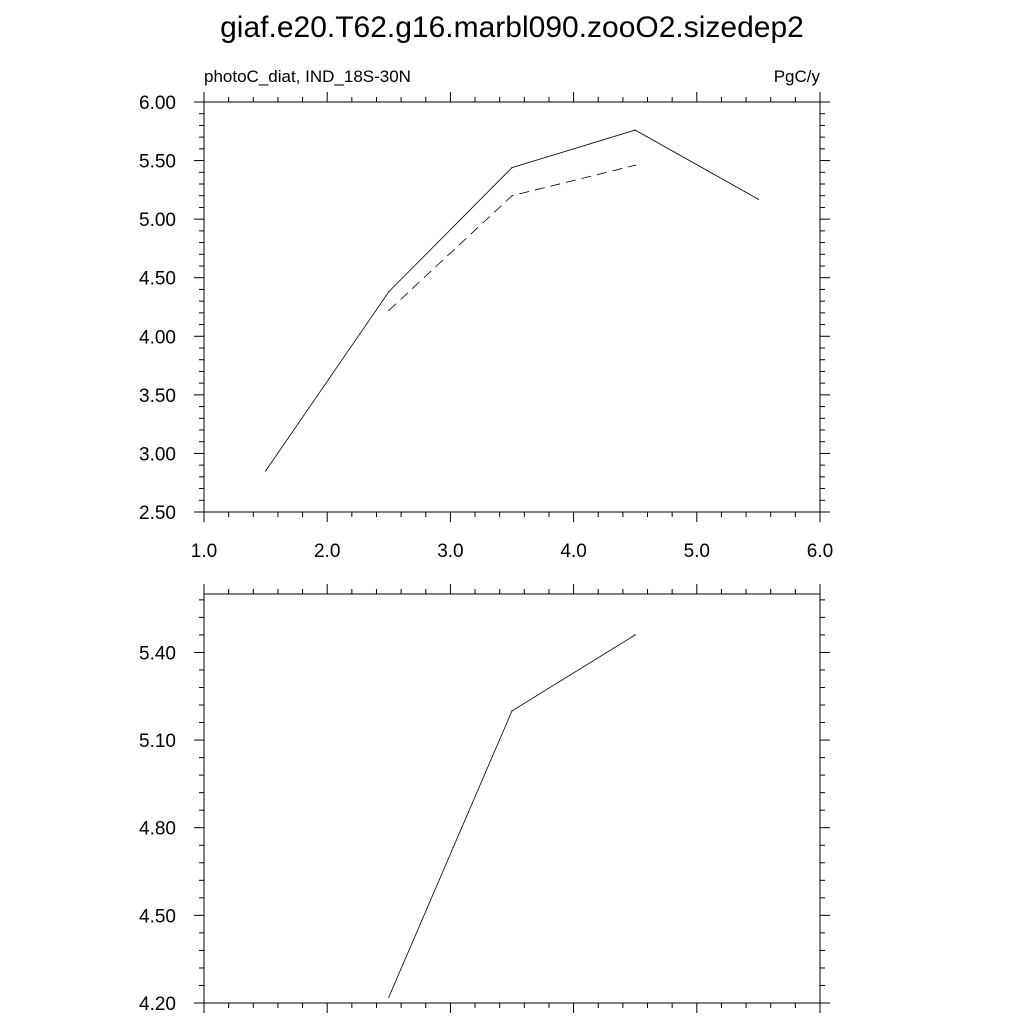  I want to click on y-tick-label: 4.80, so click(157, 829).